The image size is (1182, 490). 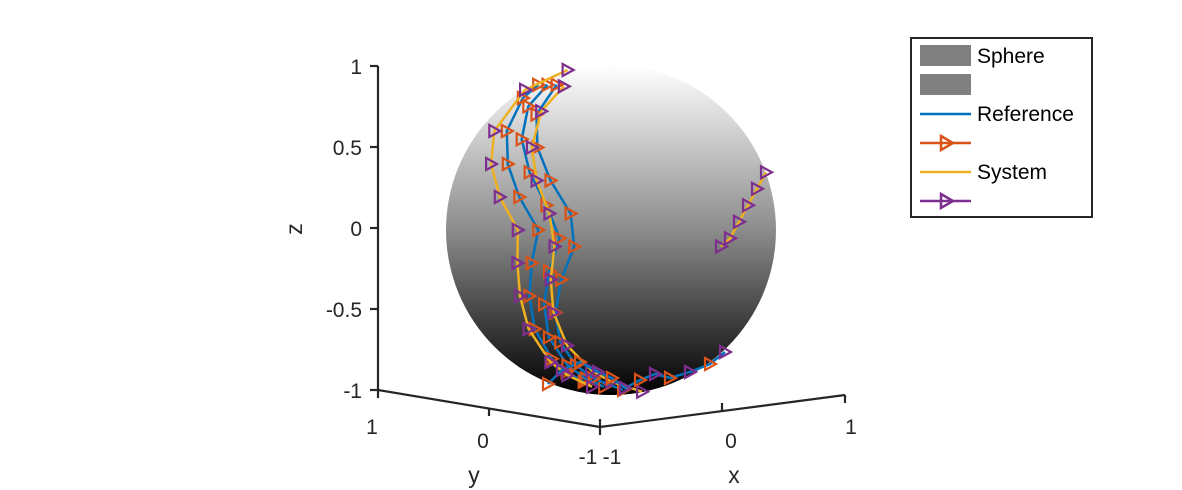 I want to click on legend-box, so click(x=1001, y=127).